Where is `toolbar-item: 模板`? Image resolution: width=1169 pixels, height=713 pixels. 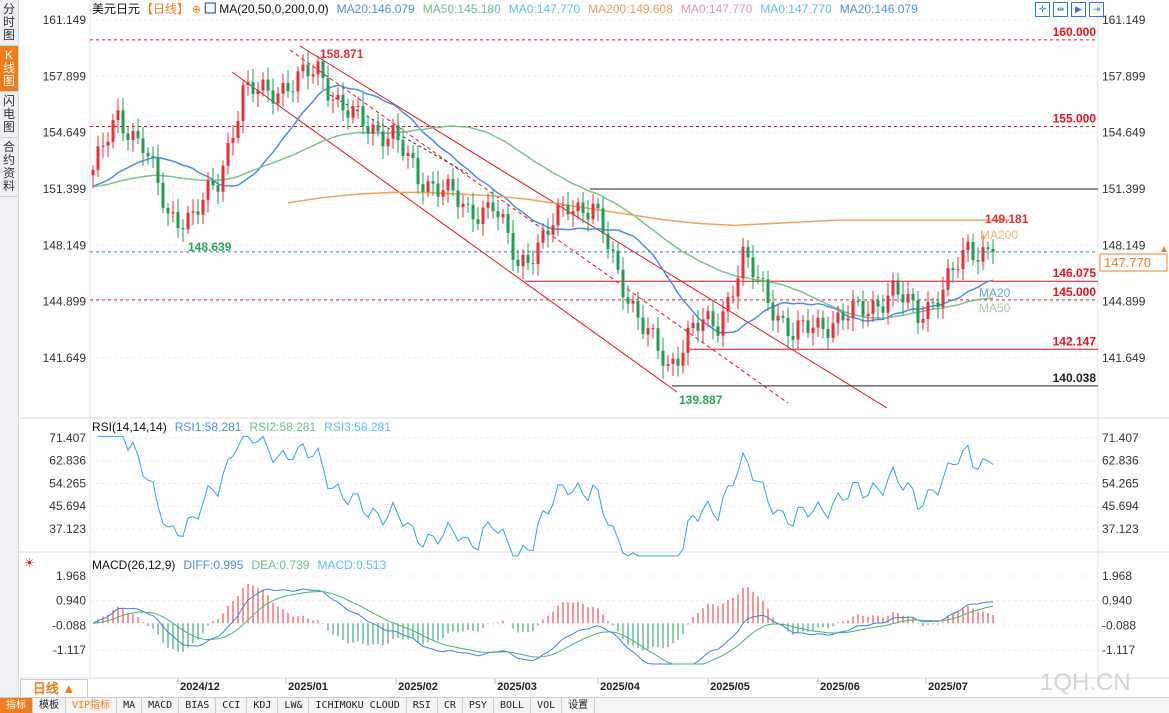
toolbar-item: 模板 is located at coordinates (49, 705).